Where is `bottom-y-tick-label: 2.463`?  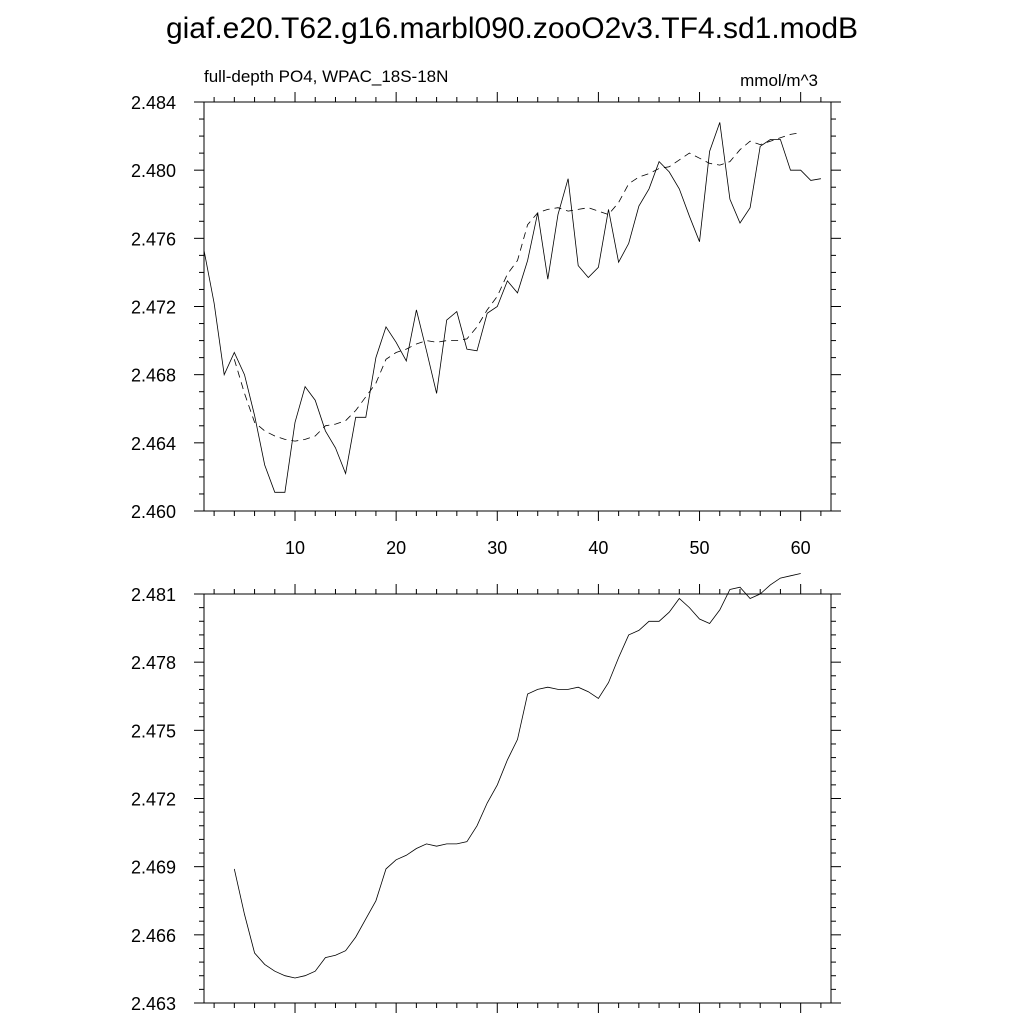
bottom-y-tick-label: 2.463 is located at coordinates (153, 1004).